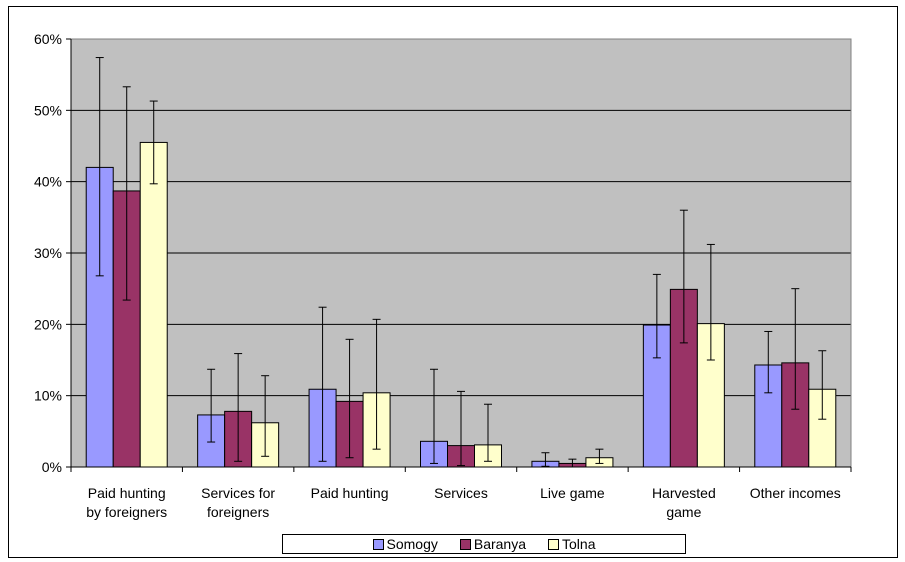 The image size is (905, 562). I want to click on category-label-line: foreigners, so click(238, 512).